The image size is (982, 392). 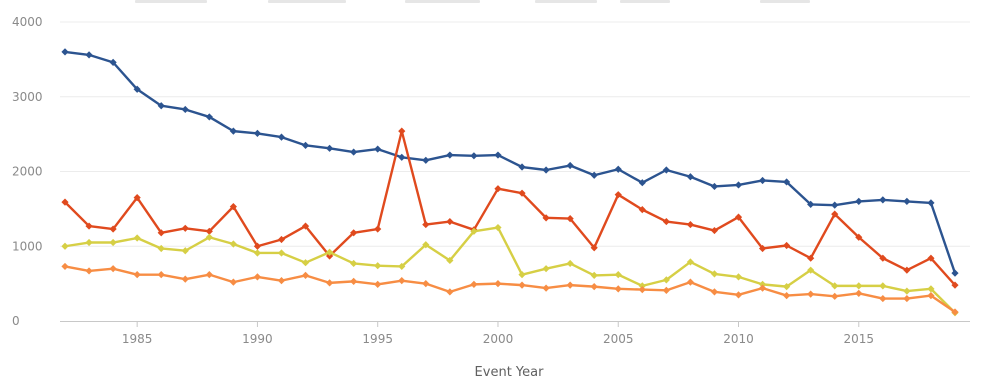 What do you see at coordinates (859, 339) in the screenshot?
I see `x-tick-label: 2015` at bounding box center [859, 339].